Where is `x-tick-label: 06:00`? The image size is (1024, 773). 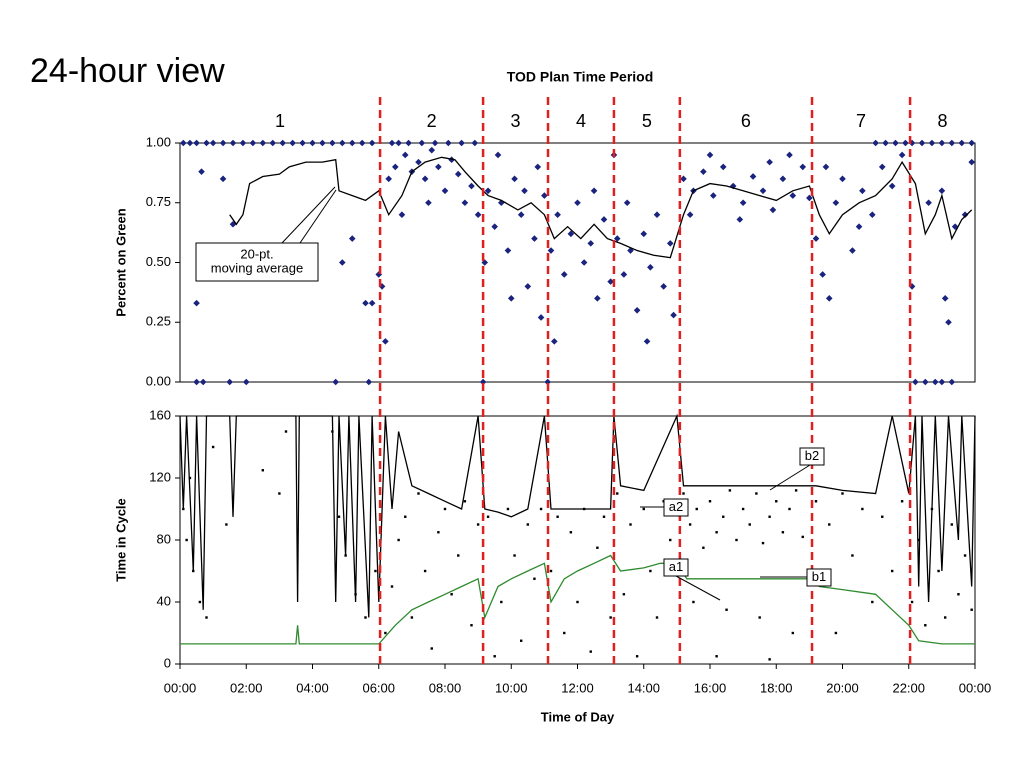
x-tick-label: 06:00 is located at coordinates (378, 687).